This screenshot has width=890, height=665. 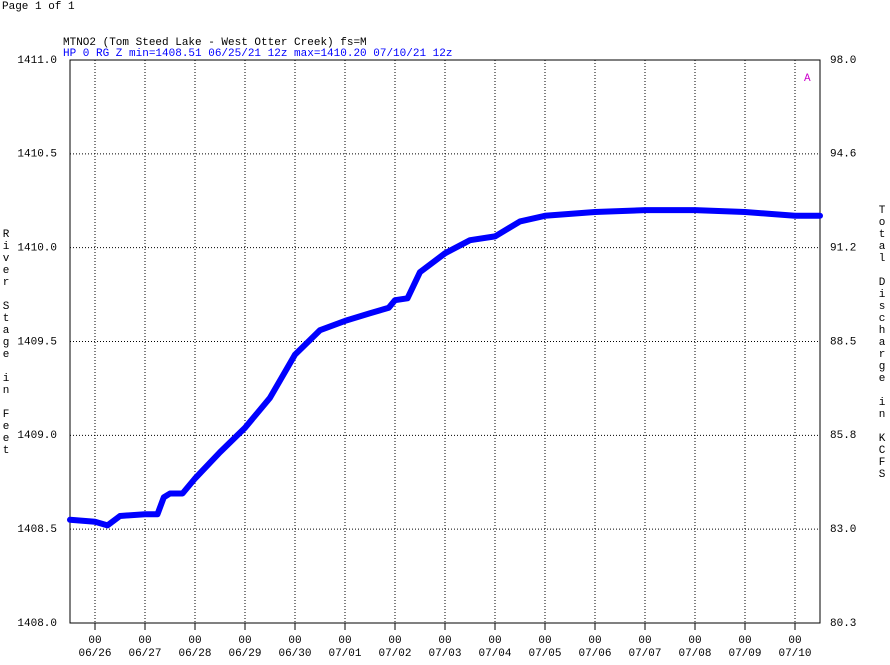 What do you see at coordinates (843, 61) in the screenshot?
I see `y2-tick-label: 98.0` at bounding box center [843, 61].